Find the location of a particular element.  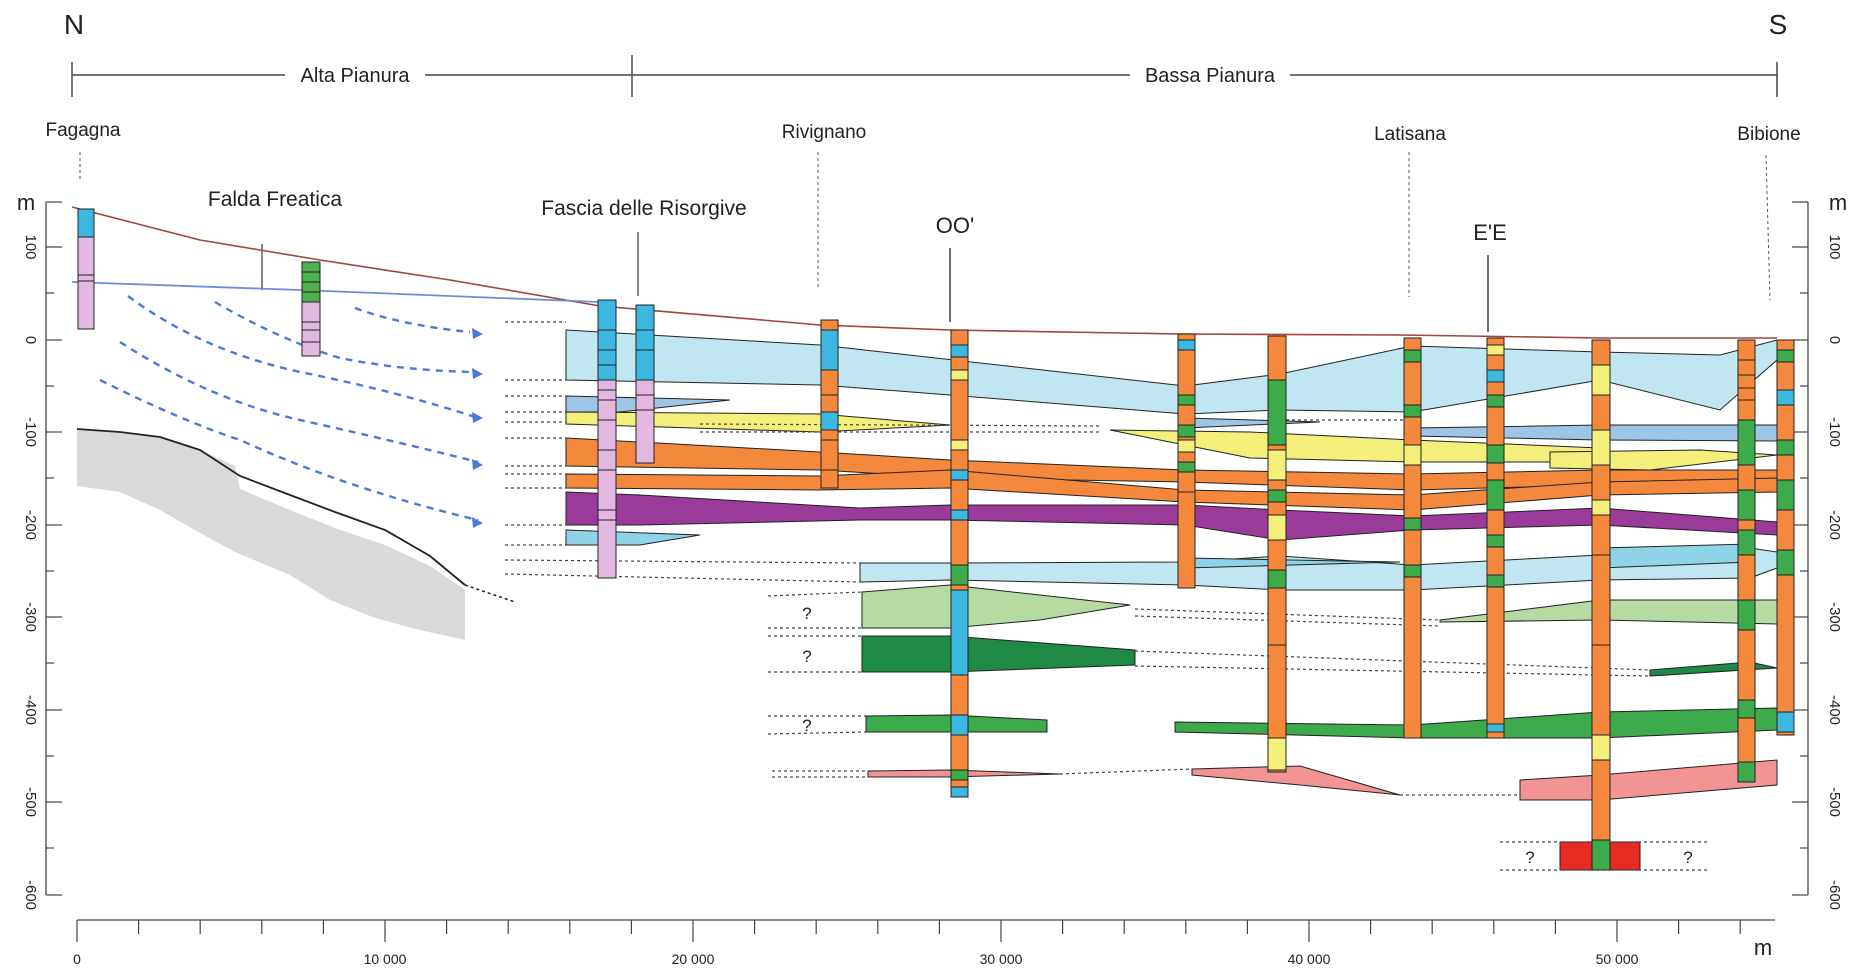

locality-bibione: Bibione is located at coordinates (1768, 134).